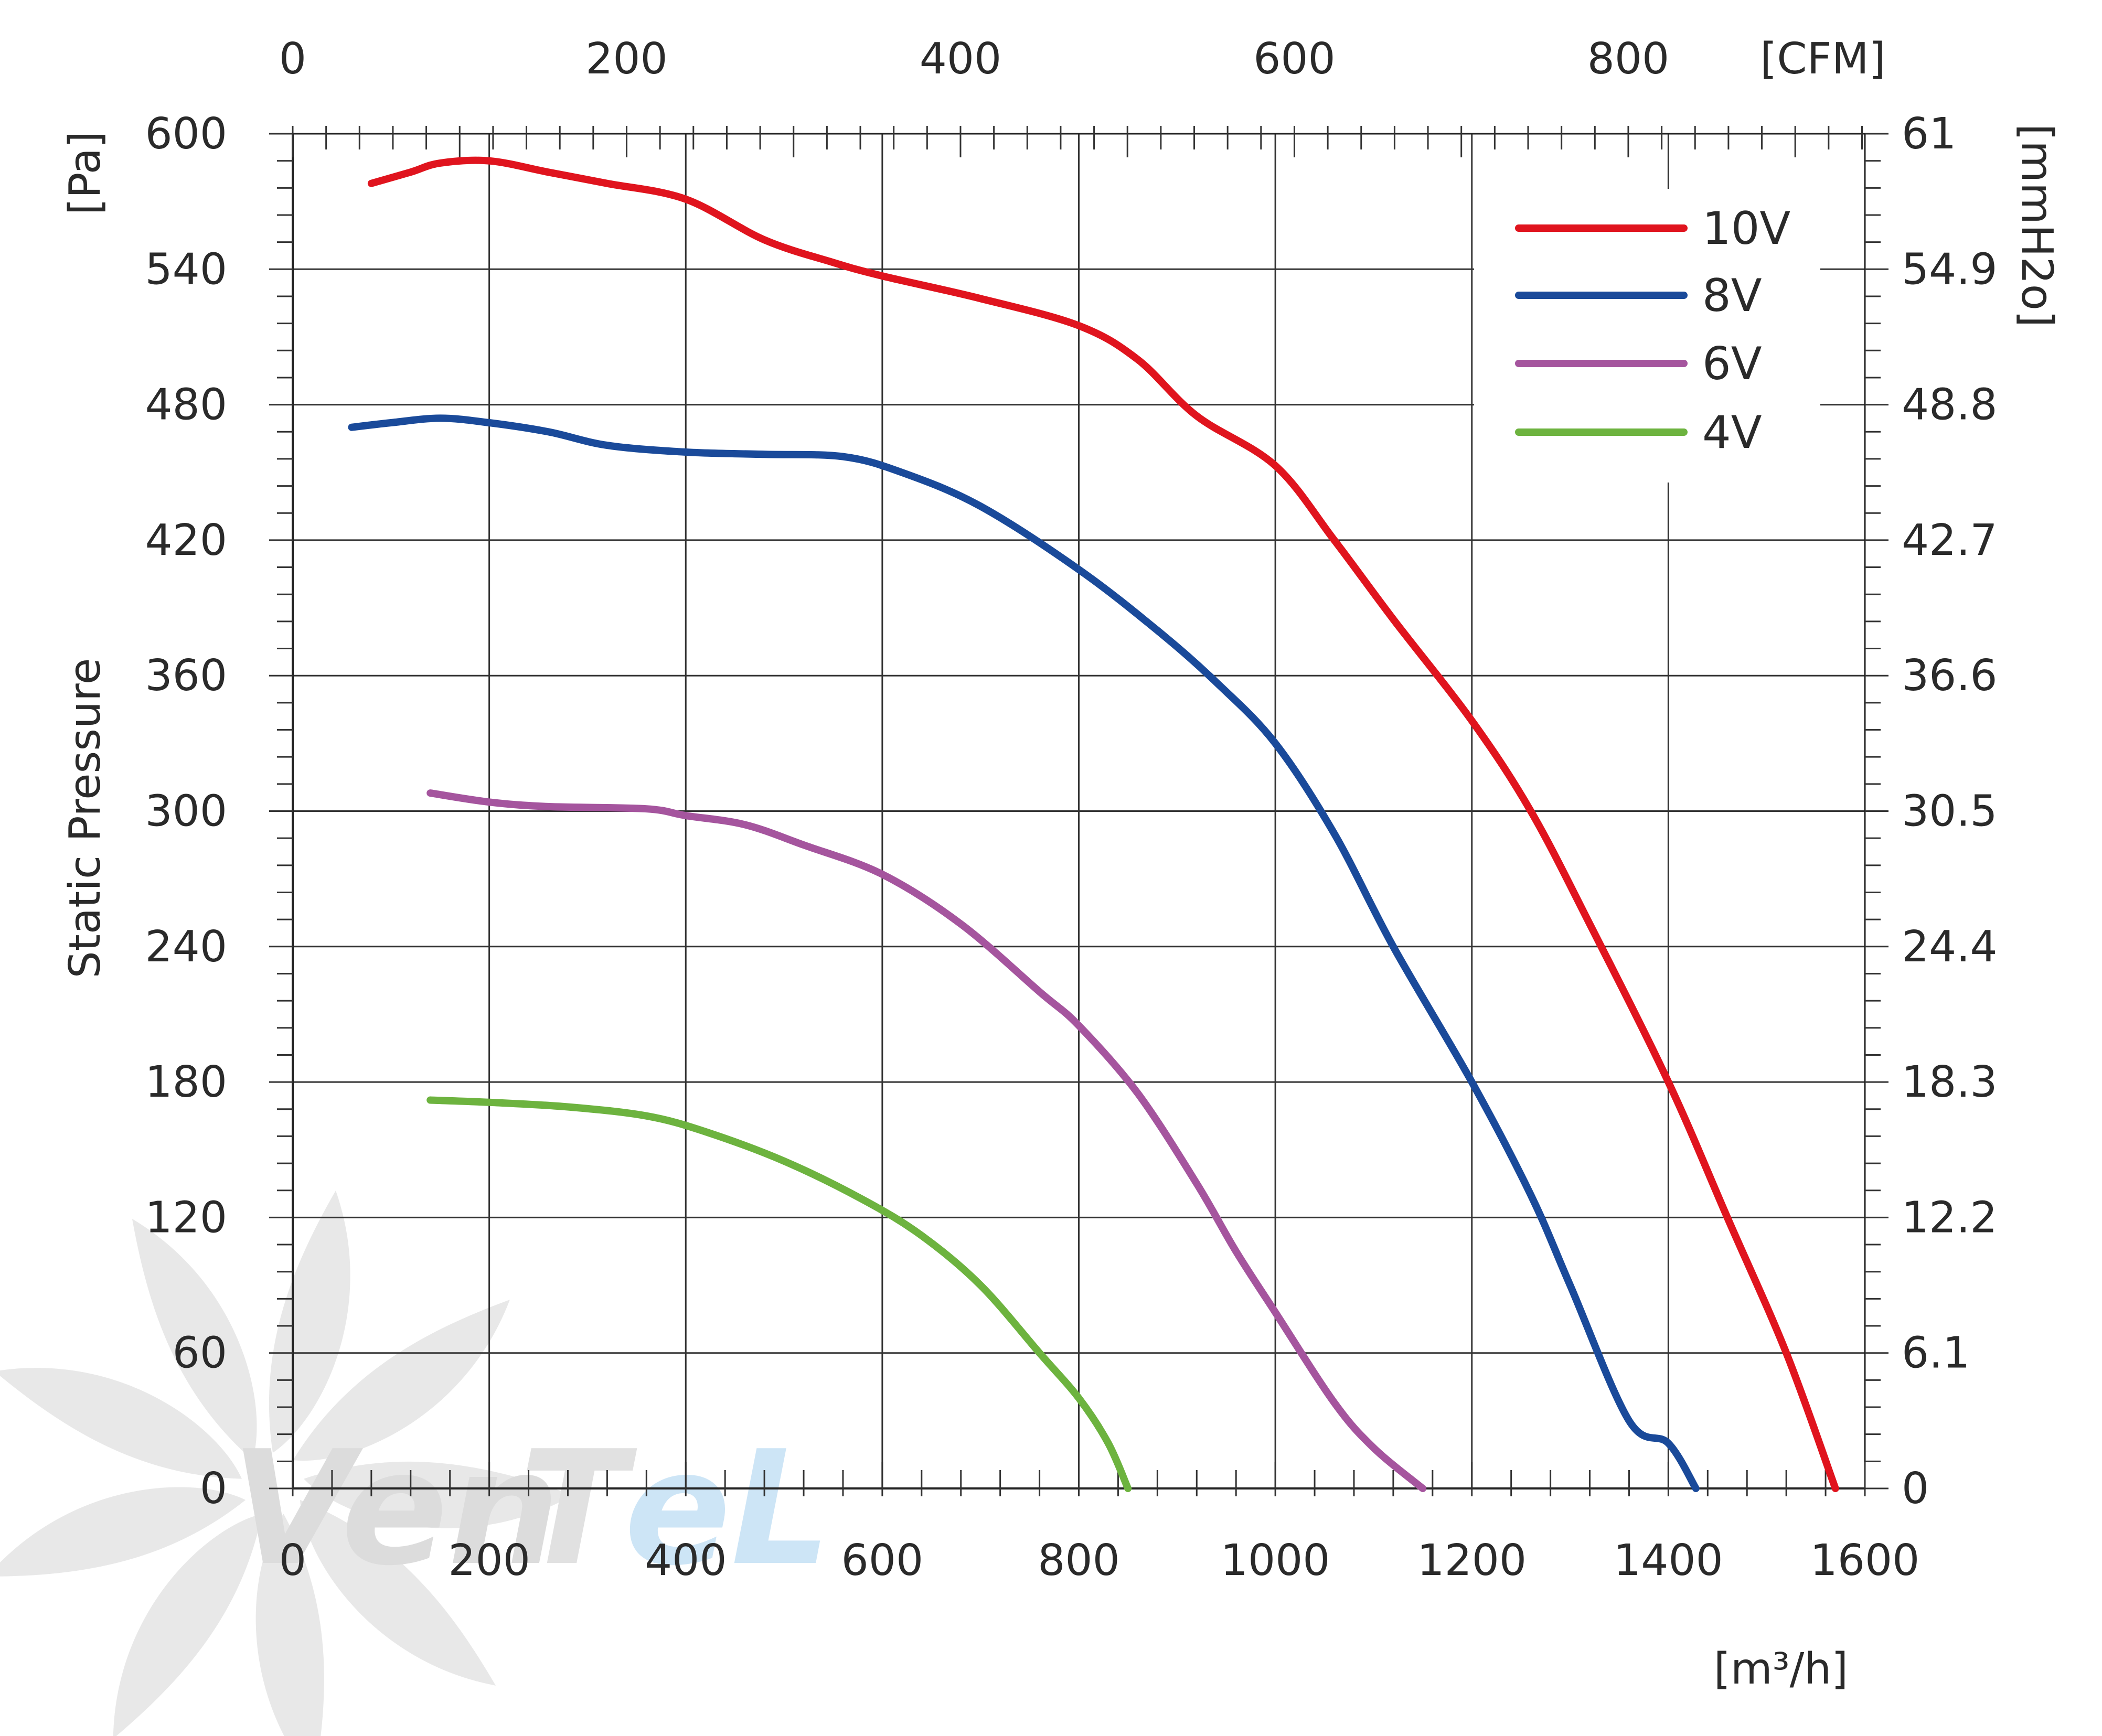  Describe the element at coordinates (186, 540) in the screenshot. I see `y-tick-label: 420` at that location.